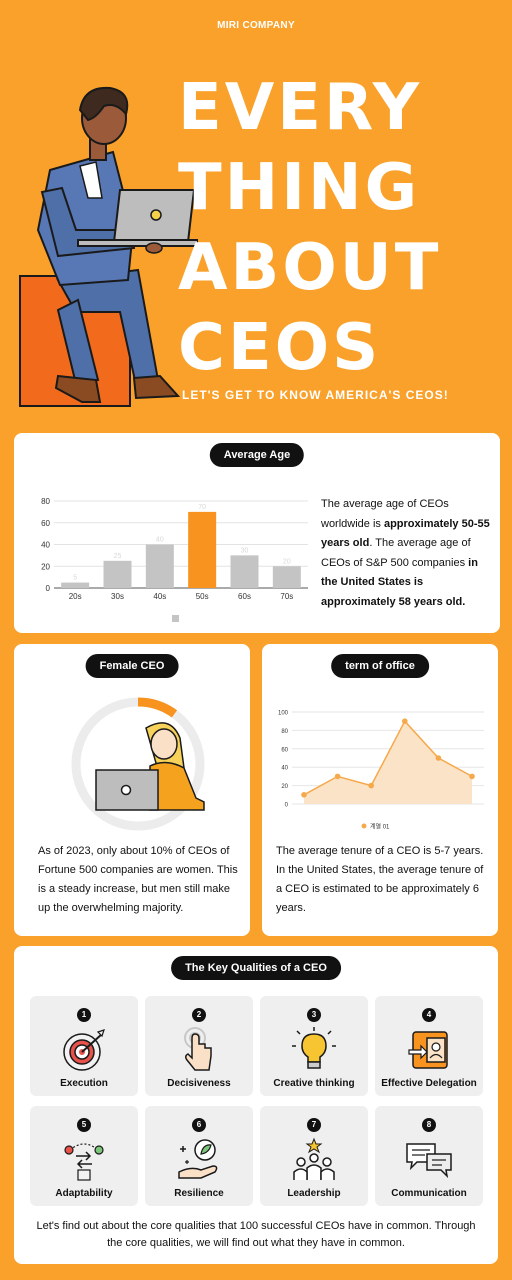 This screenshot has height=1280, width=512. I want to click on area-fill, so click(388, 762).